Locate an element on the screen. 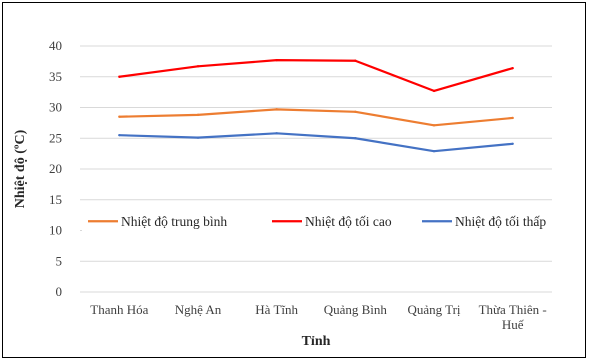 Image resolution: width=590 pixels, height=362 pixels. x-tick-label: Nghệ An is located at coordinates (198, 309).